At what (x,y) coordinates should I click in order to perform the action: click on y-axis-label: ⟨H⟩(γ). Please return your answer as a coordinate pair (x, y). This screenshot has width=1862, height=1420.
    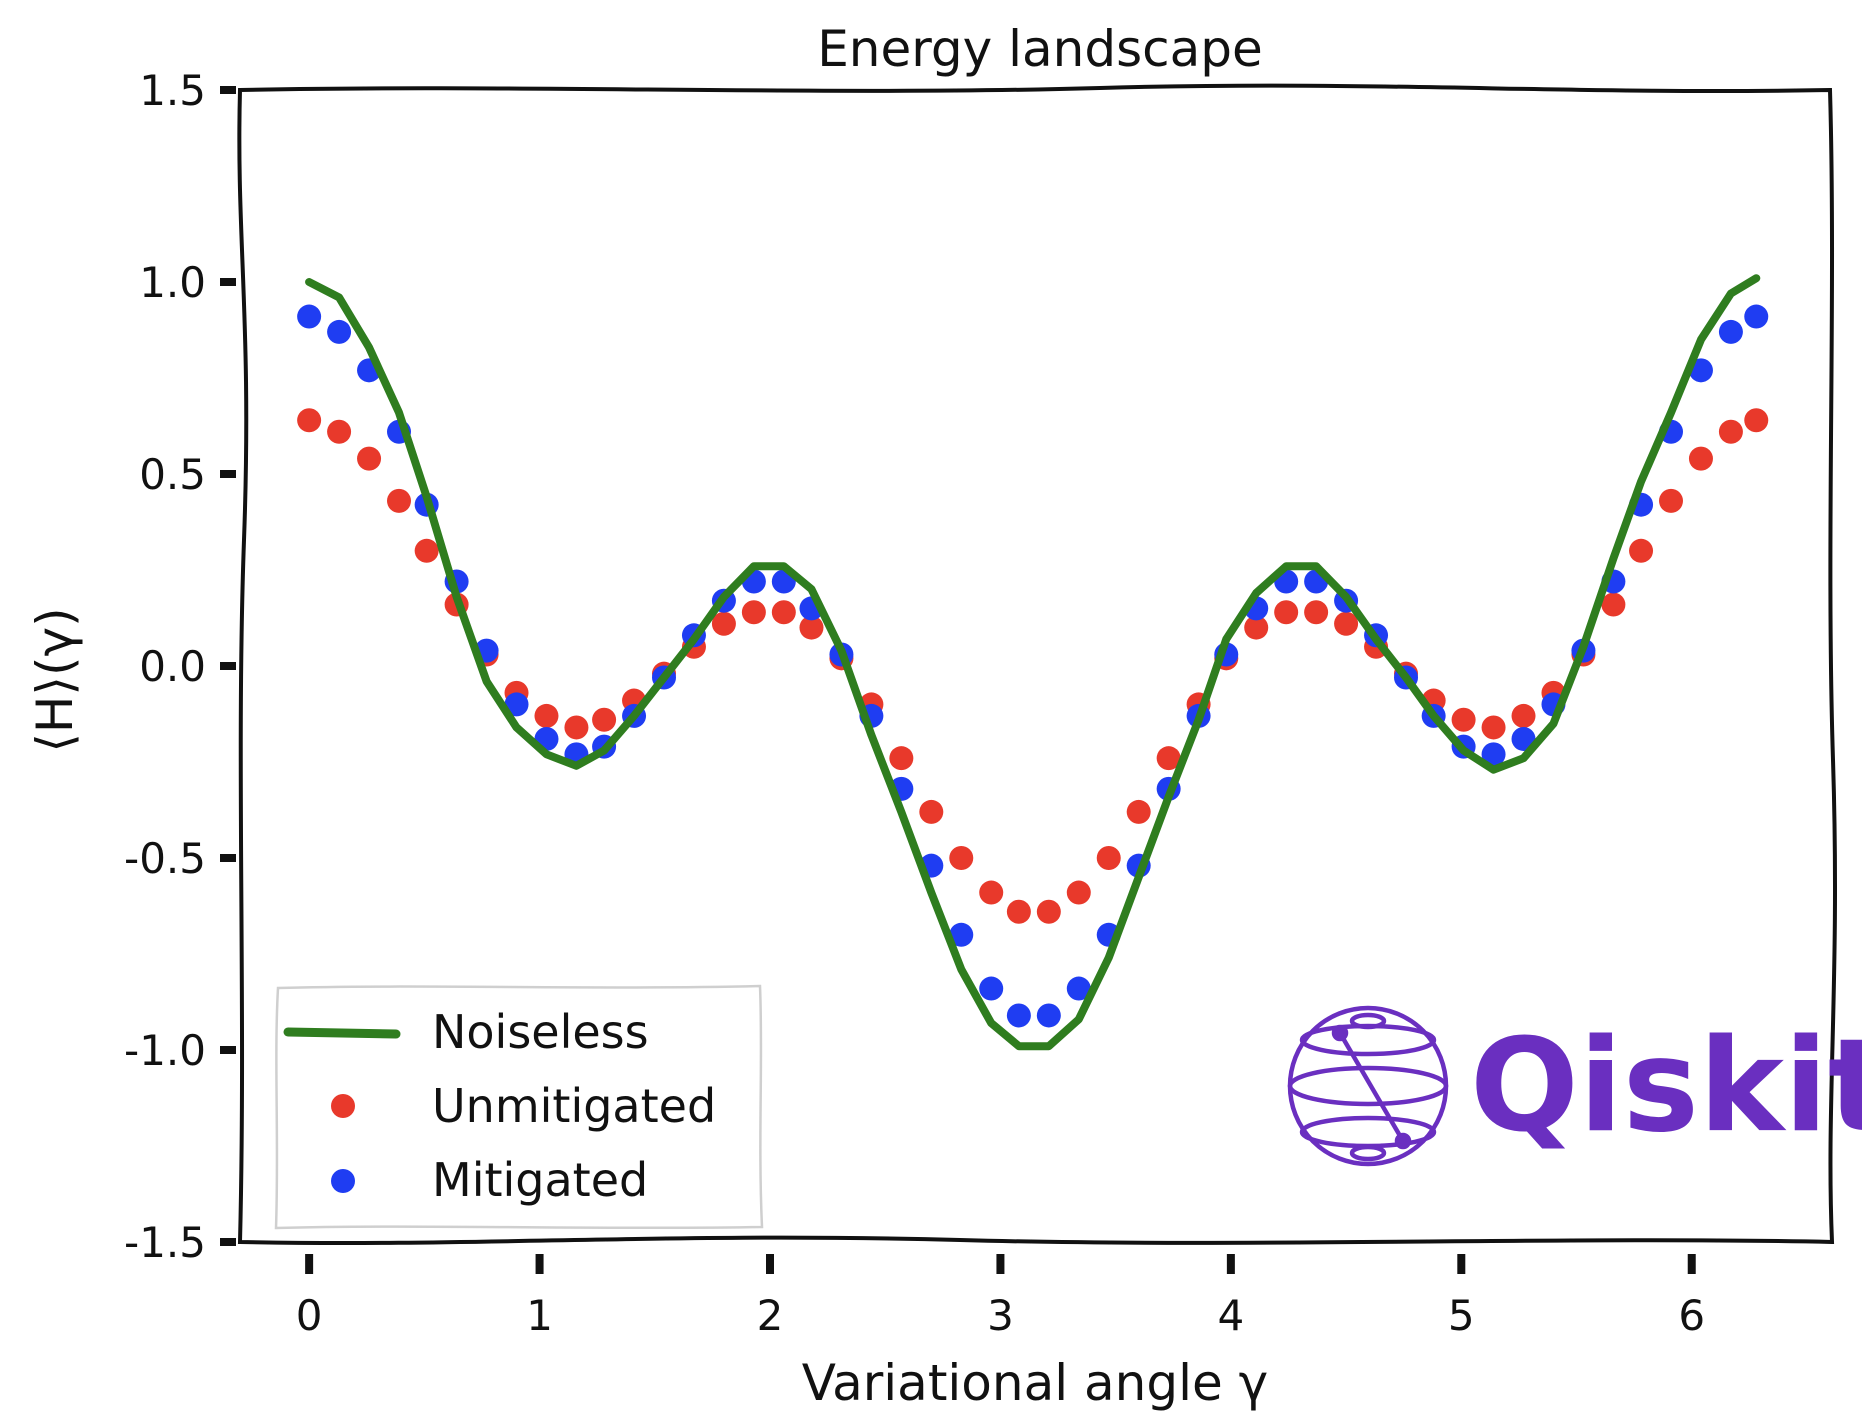
    Looking at the image, I should click on (55, 679).